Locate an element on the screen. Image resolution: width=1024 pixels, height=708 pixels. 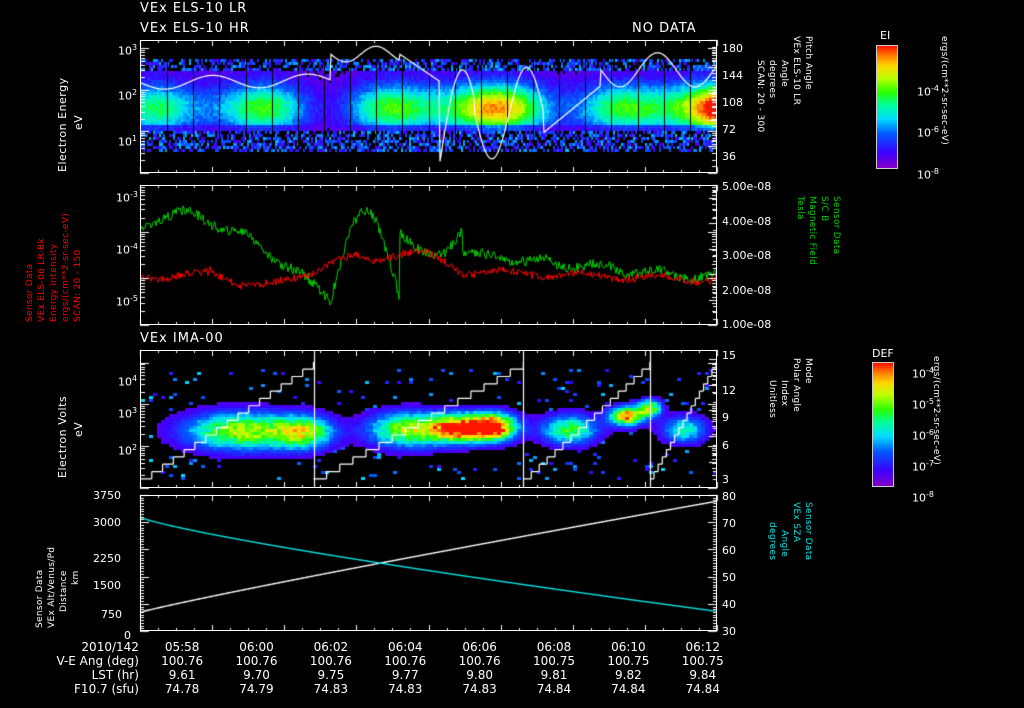
cell: 9.61 is located at coordinates (182, 675).